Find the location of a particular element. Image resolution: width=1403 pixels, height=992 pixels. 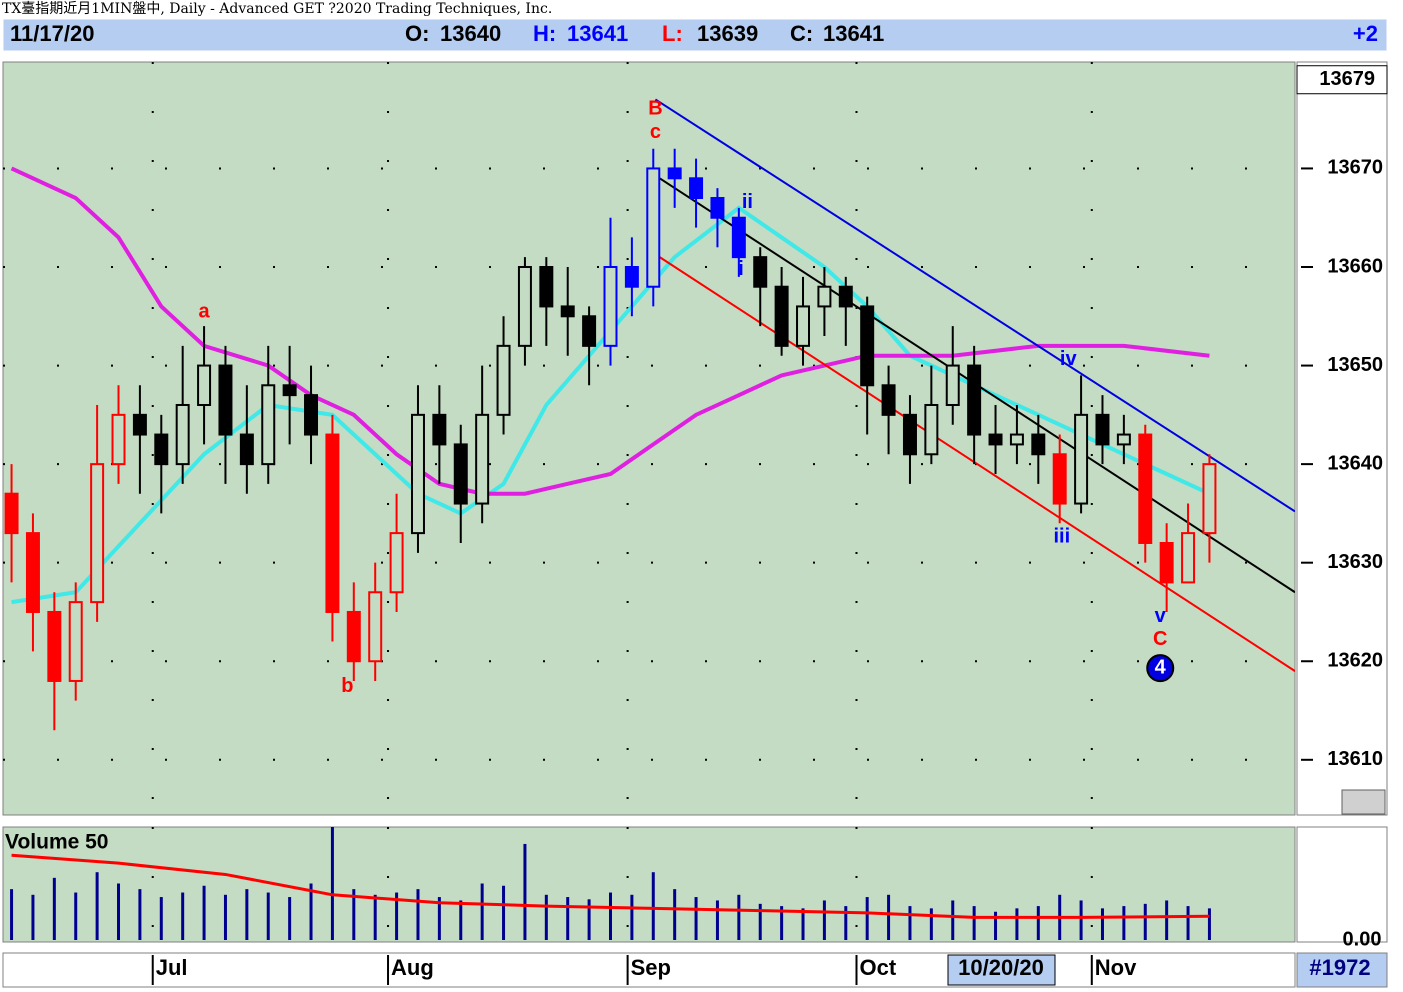

x-tick-label: Oct is located at coordinates (877, 967).